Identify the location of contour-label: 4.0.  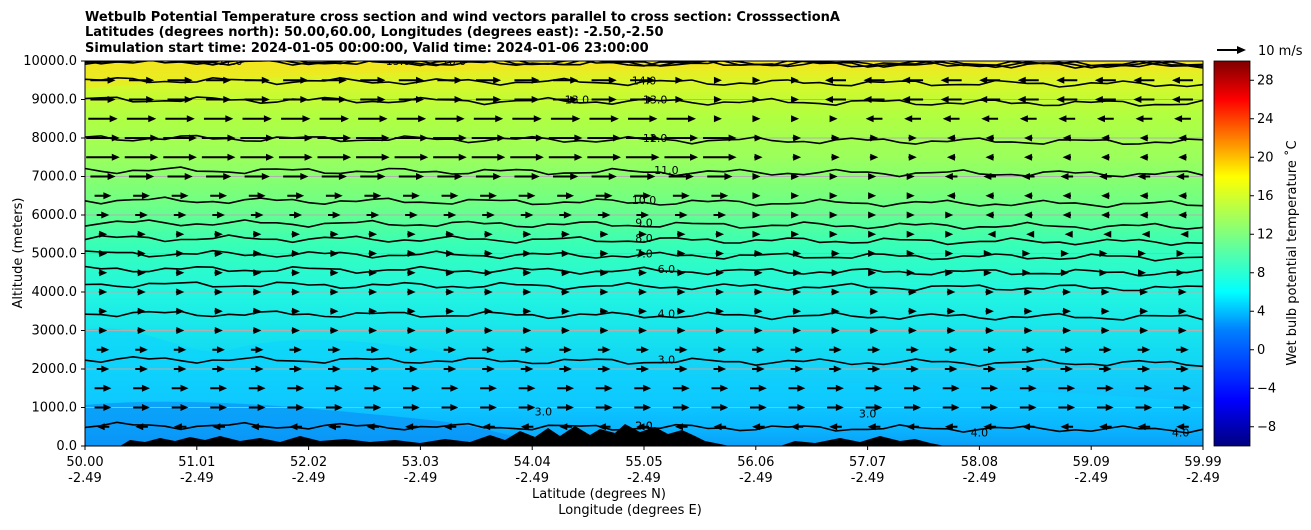
(980, 433).